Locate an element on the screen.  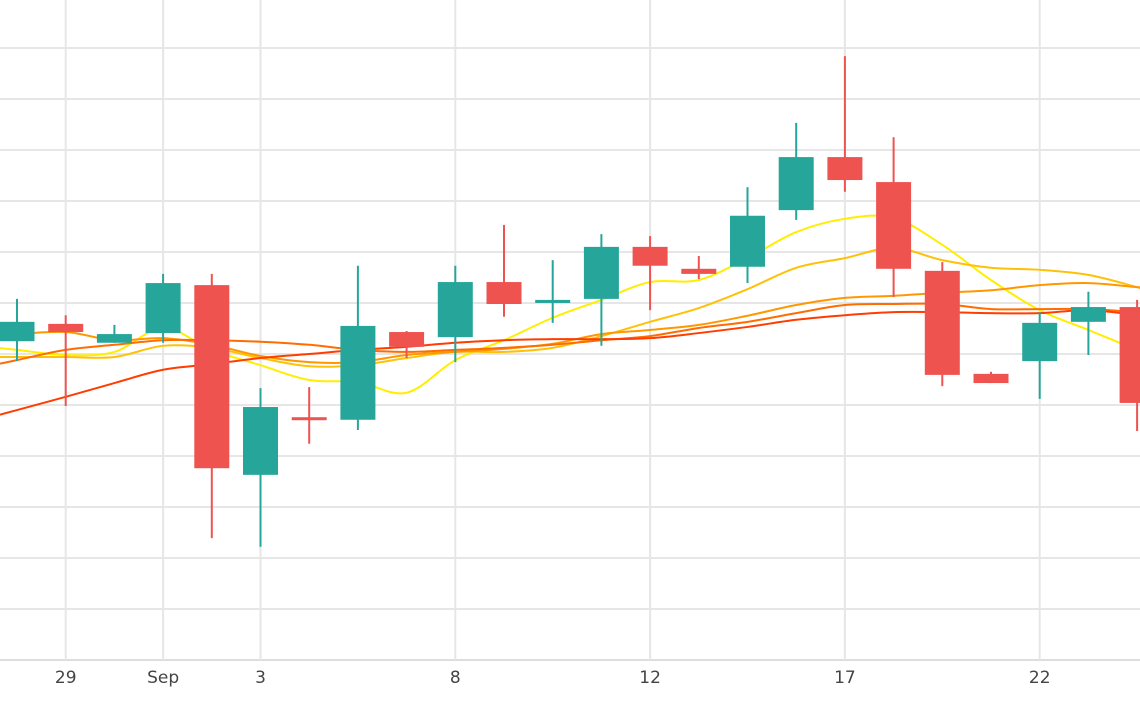
x-axis: 29 Sep 3 8 12 17 22 is located at coordinates (553, 678).